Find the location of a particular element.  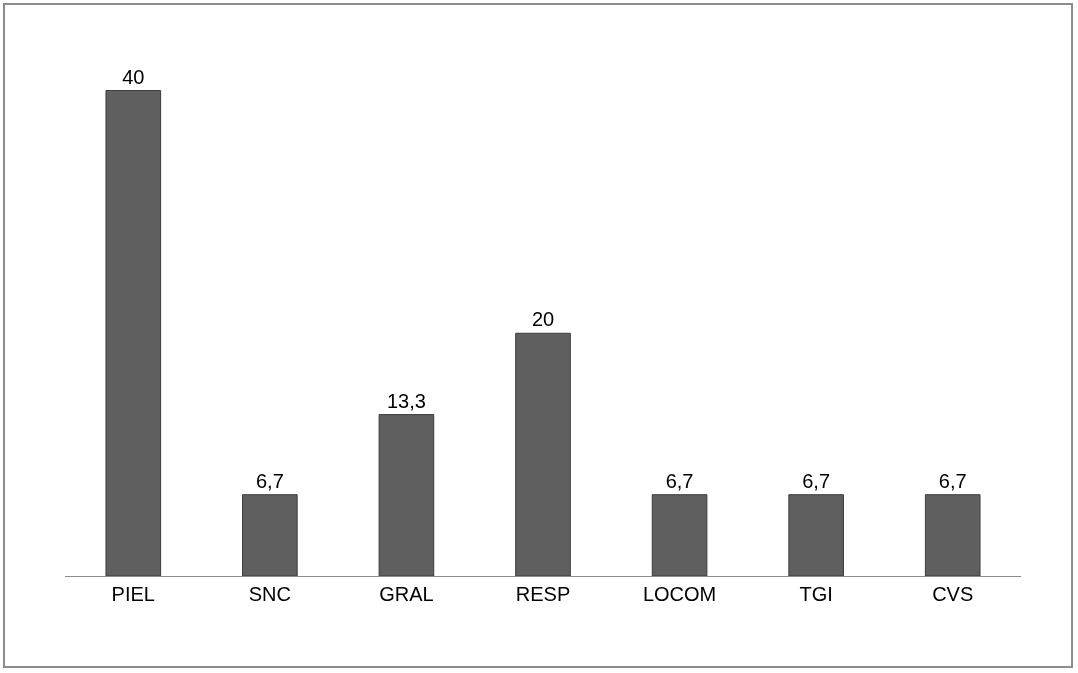

x-tick-label: TGI is located at coordinates (816, 594).